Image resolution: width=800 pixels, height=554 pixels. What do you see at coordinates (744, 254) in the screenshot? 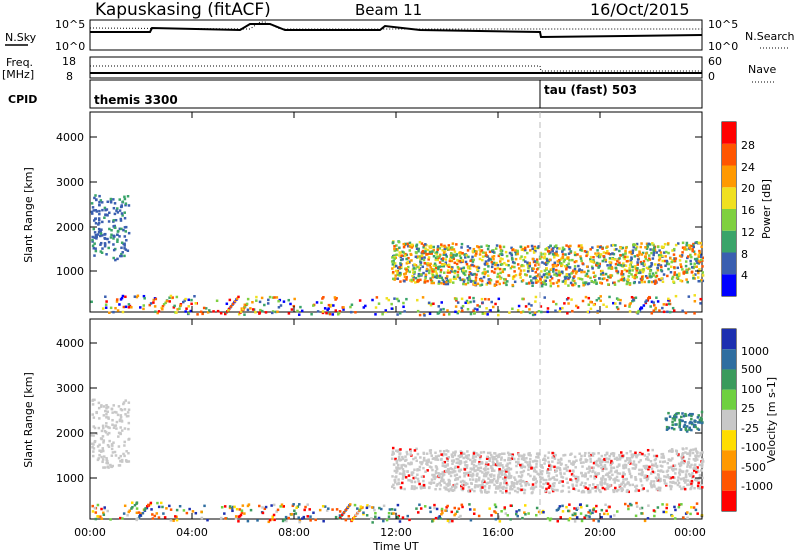
I see `power-cbar-tick-8: 8` at bounding box center [744, 254].